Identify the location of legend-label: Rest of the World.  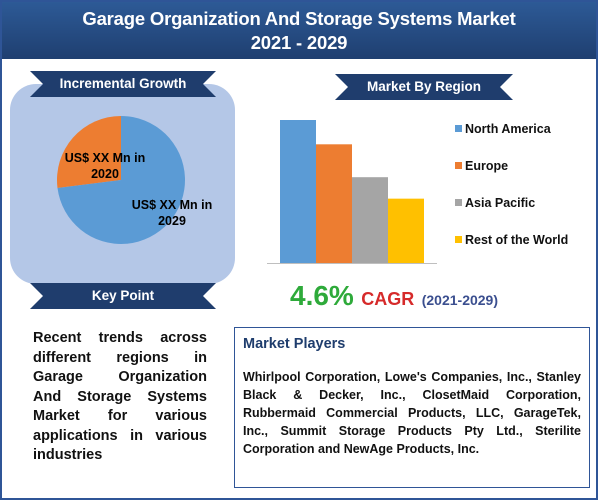
(517, 240).